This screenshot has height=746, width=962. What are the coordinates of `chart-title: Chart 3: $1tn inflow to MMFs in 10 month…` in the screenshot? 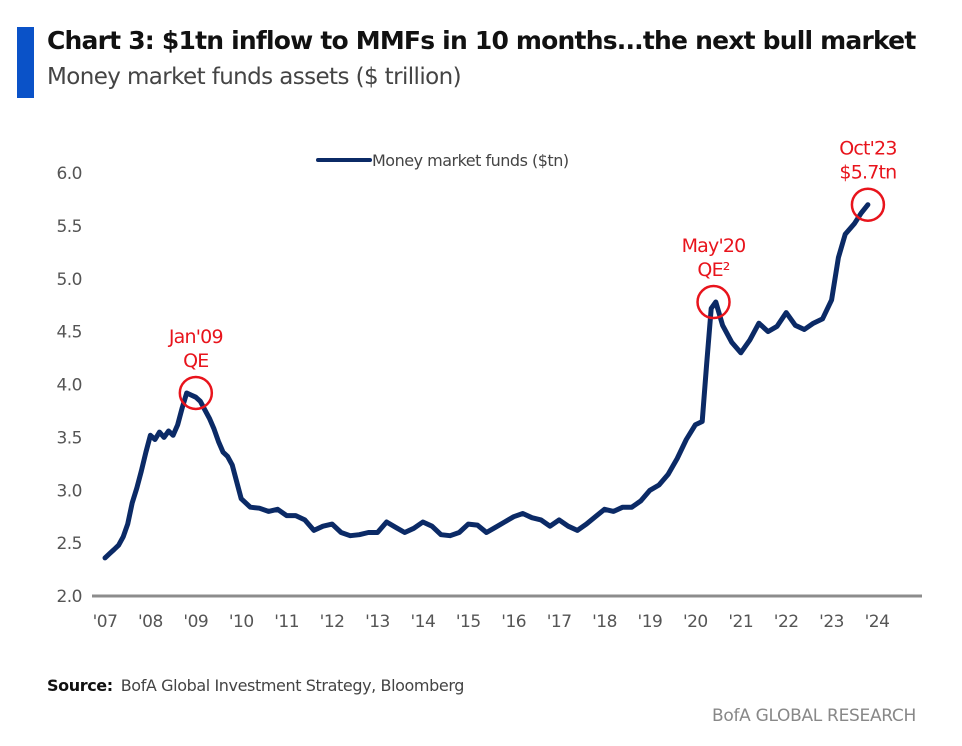 It's located at (481, 40).